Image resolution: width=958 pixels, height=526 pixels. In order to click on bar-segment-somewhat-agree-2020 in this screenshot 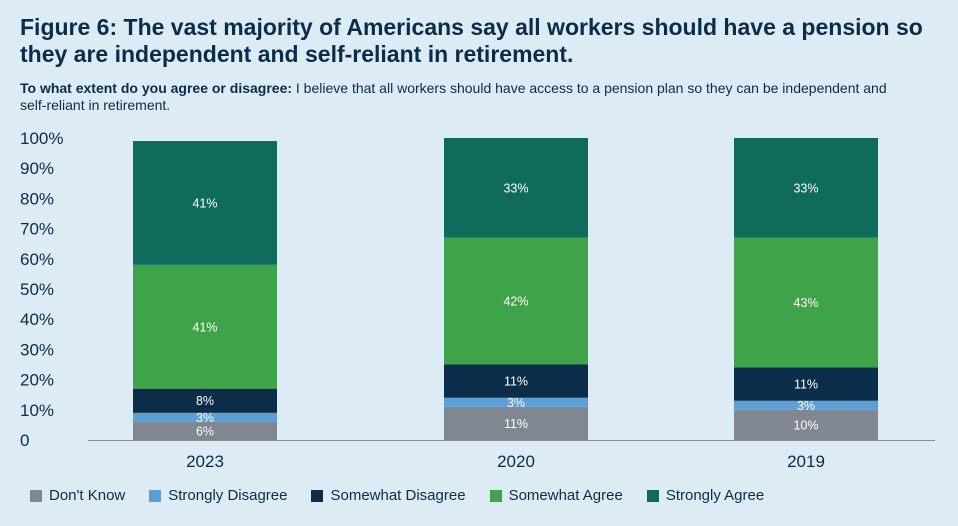, I will do `click(516, 301)`.